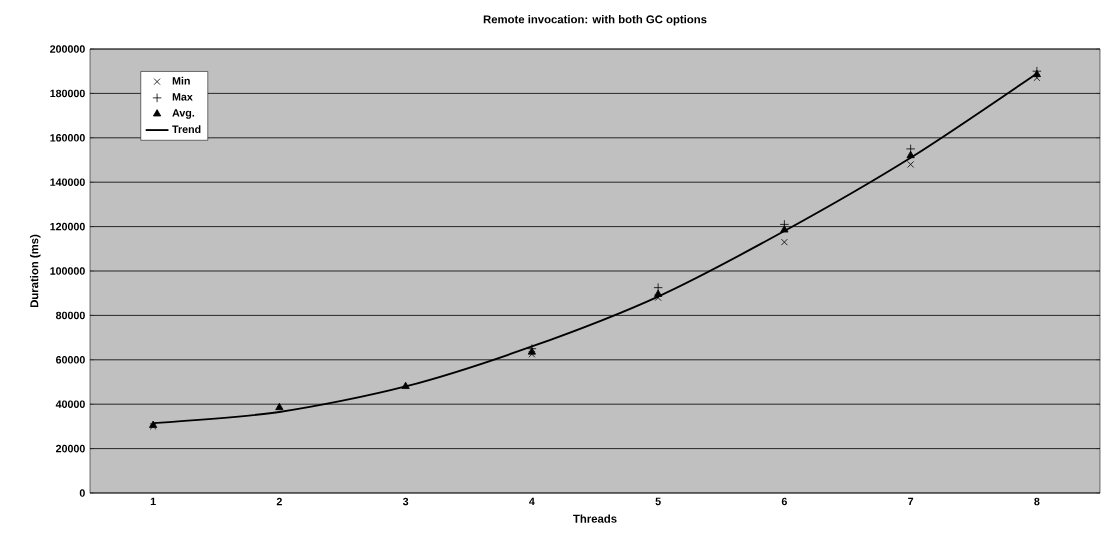 The image size is (1114, 554). Describe the element at coordinates (70, 448) in the screenshot. I see `y-tick-label: 20000` at that location.